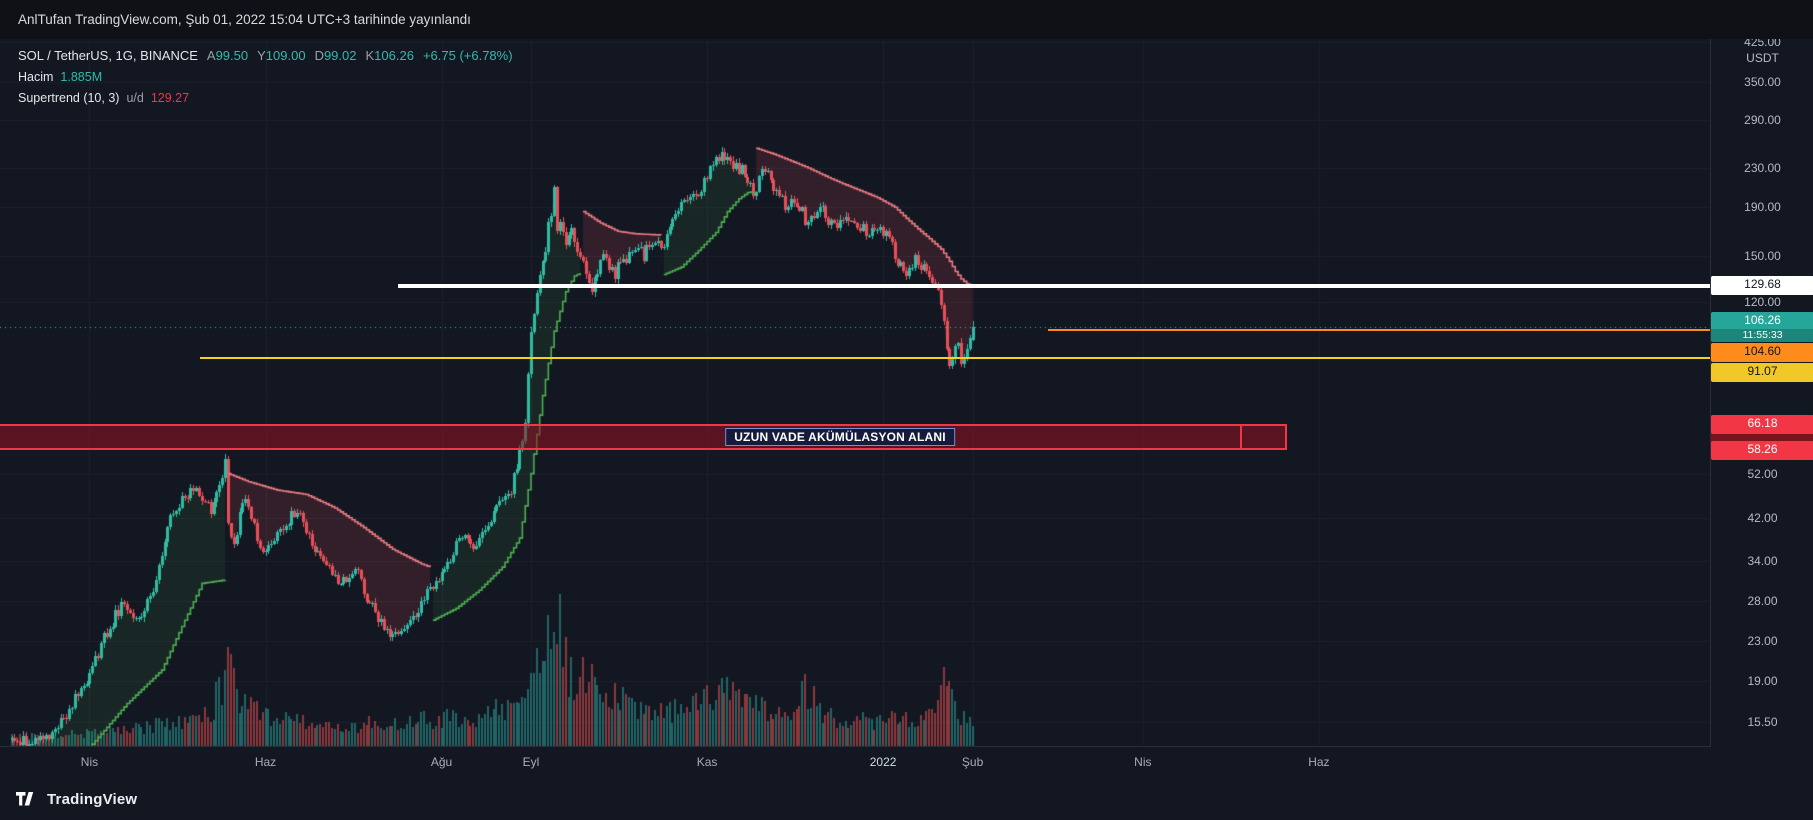  I want to click on price-label-66.18: 66.18, so click(1762, 424).